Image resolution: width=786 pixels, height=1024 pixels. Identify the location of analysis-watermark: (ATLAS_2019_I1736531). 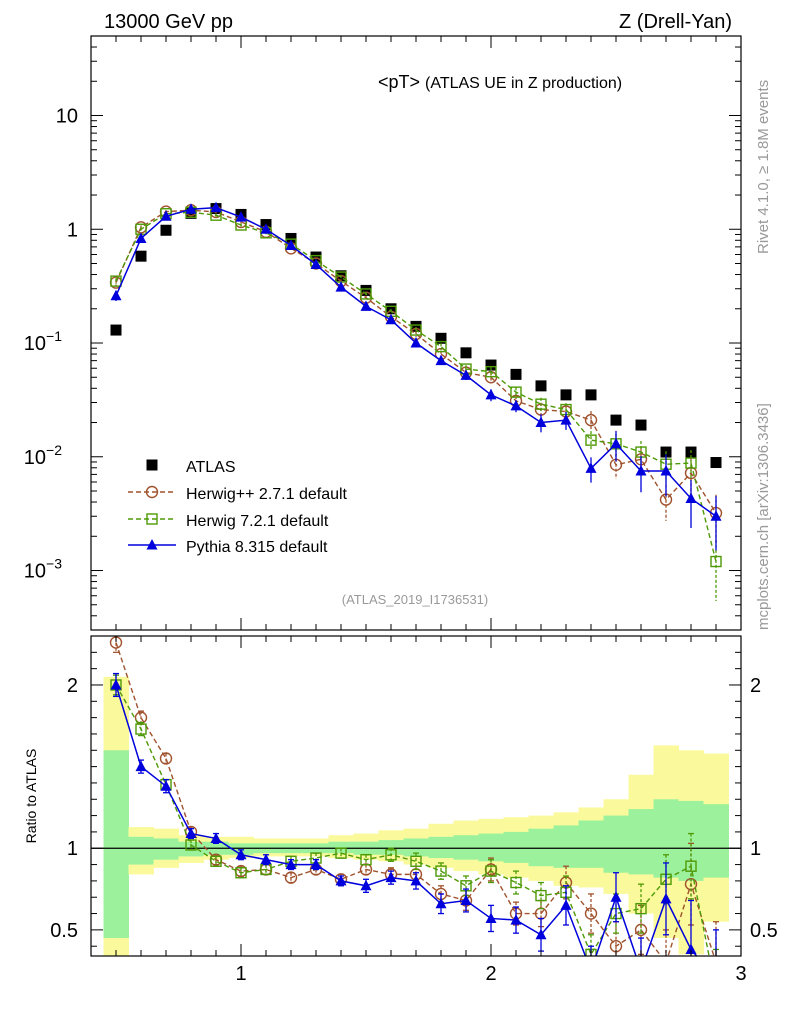
(415, 599).